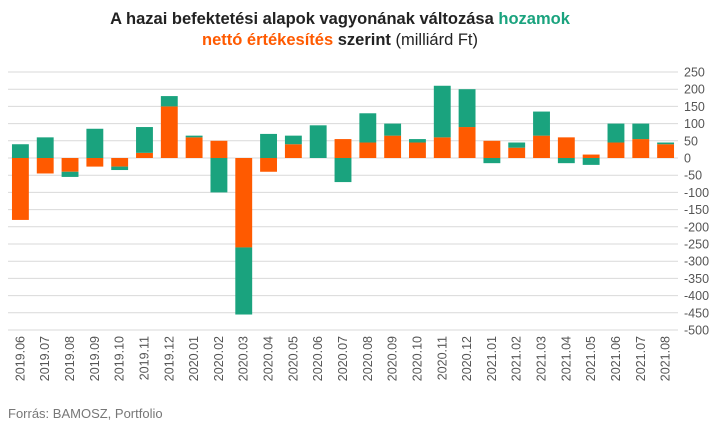  I want to click on bar-netto_ertekesites-2021.06, so click(616, 150).